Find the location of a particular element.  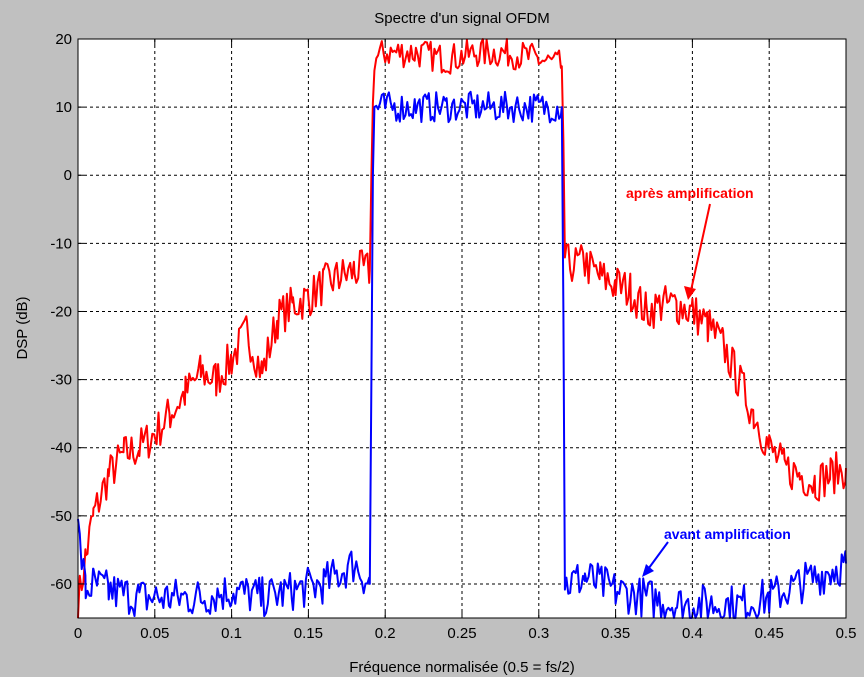

y-axis-label: DSP (dB) is located at coordinates (22, 327).